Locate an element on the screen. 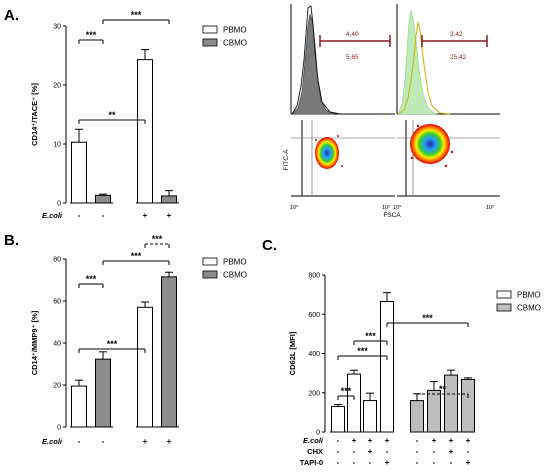 The width and height of the screenshot is (550, 476). y-tick-label-3: 60 is located at coordinates (57, 302).